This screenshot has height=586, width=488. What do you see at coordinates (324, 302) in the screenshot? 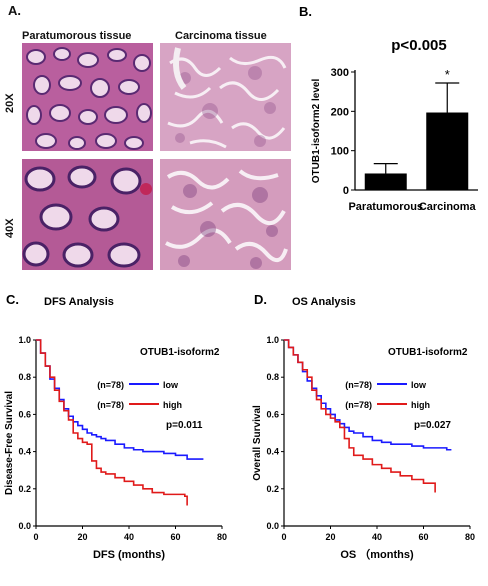
I see `chart-title: OS Analysis` at bounding box center [324, 302].